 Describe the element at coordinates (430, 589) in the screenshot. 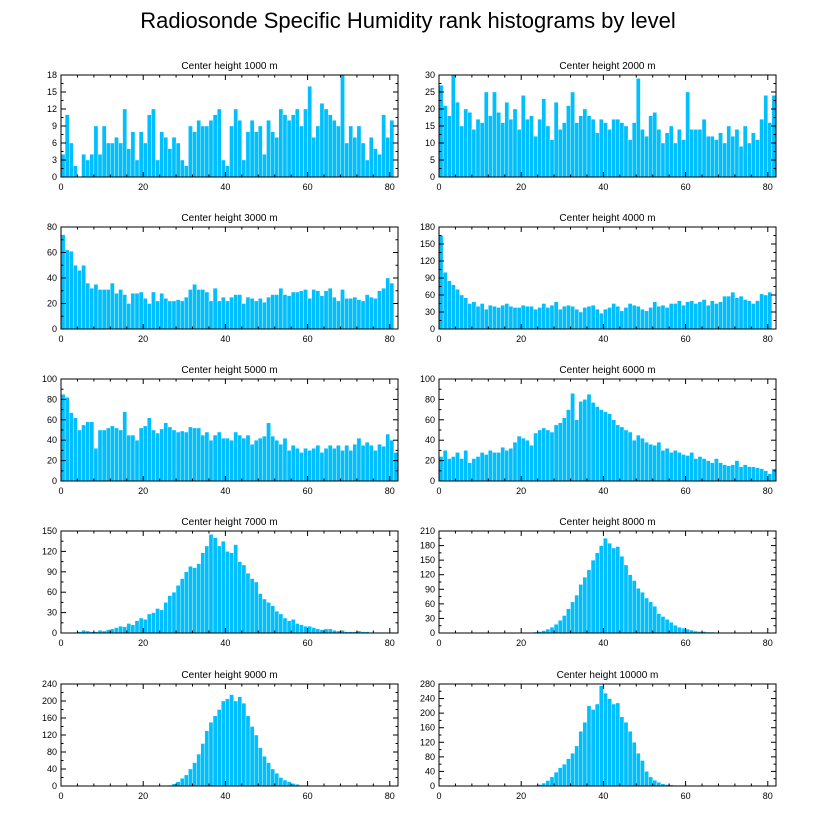

I see `y-tick-label: 90` at that location.